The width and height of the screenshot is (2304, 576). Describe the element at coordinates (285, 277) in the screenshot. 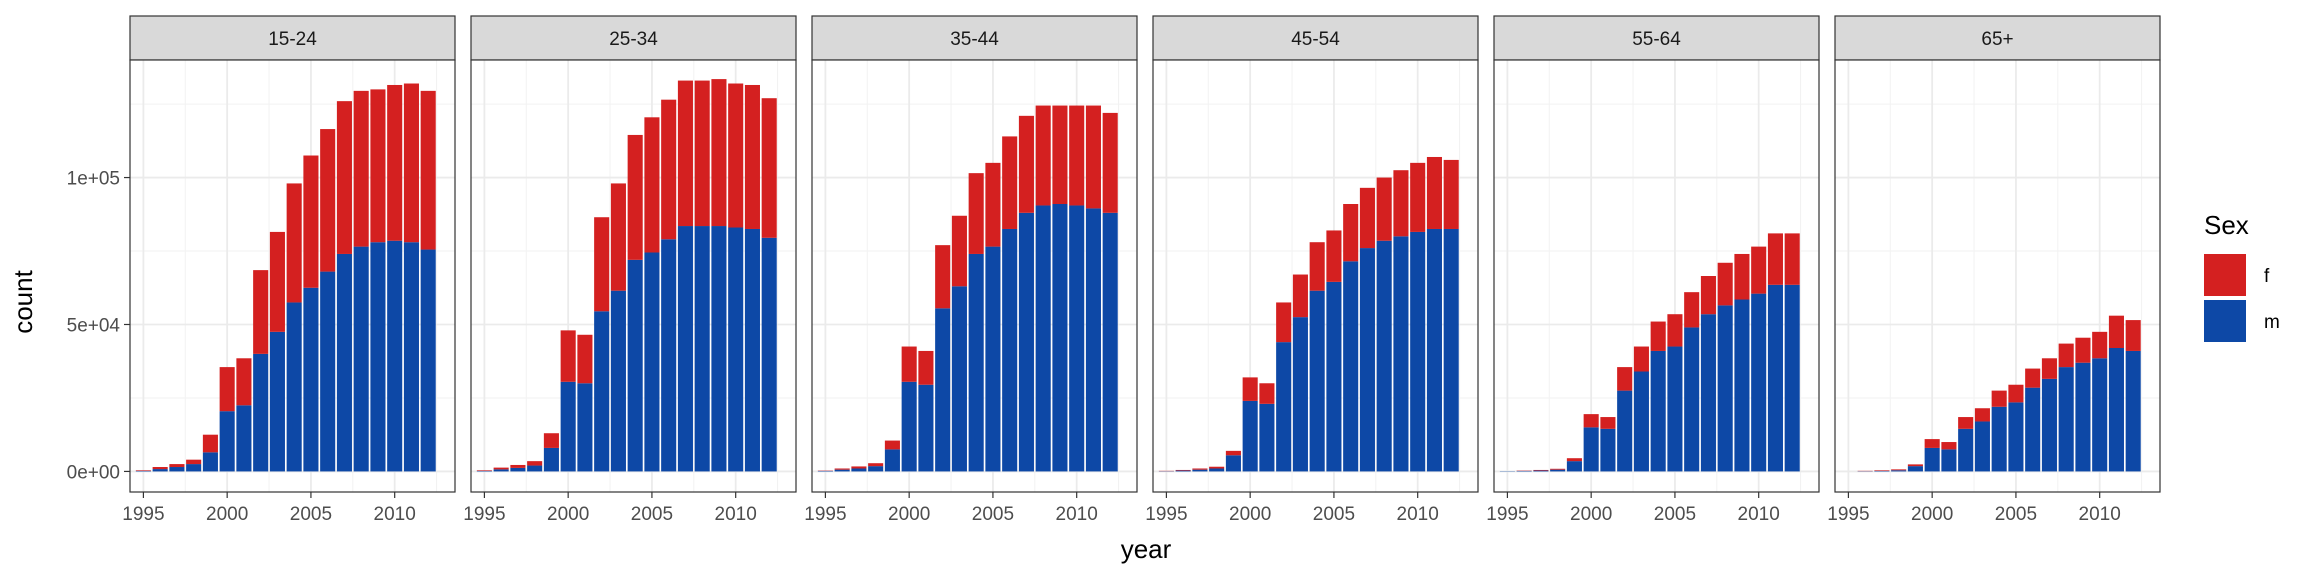

I see `bars` at that location.